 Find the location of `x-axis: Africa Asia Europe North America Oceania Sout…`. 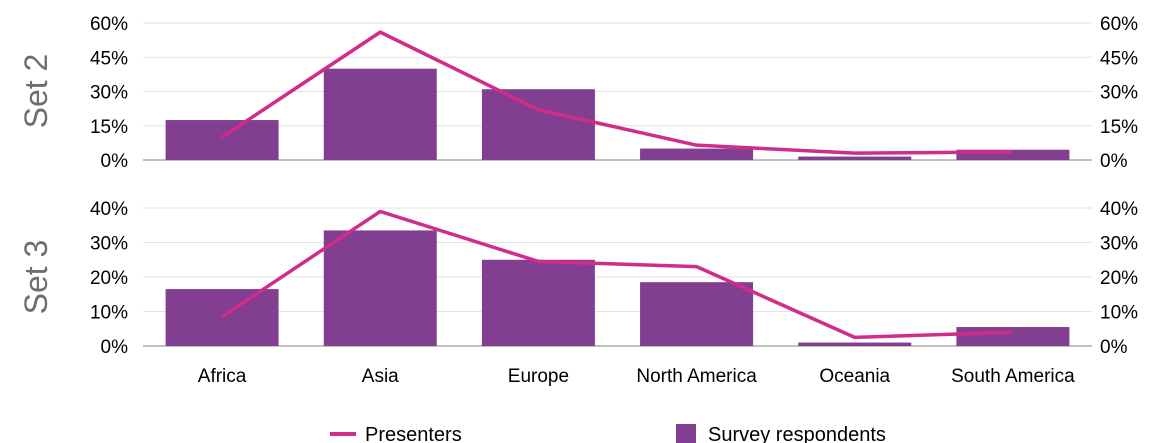

x-axis: Africa Asia Europe North America Oceania Sout… is located at coordinates (636, 376).